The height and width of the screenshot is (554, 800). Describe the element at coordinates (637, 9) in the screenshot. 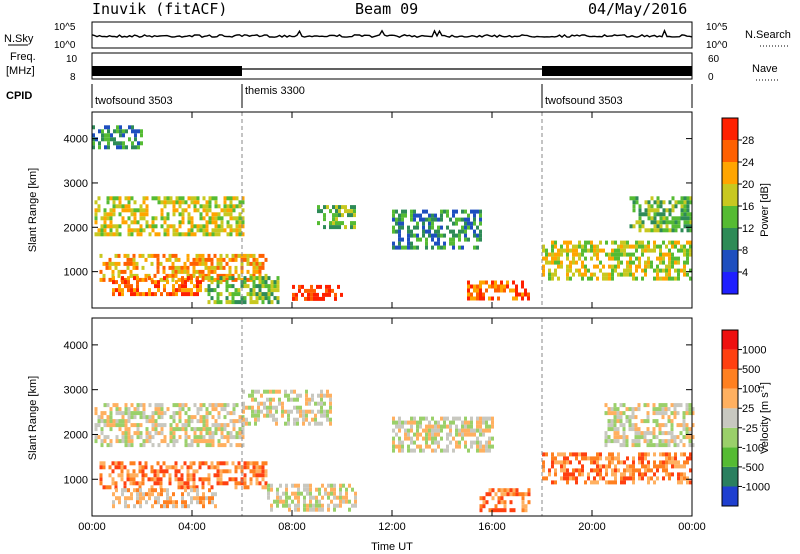

I see `date-title: 04/May/2016` at that location.